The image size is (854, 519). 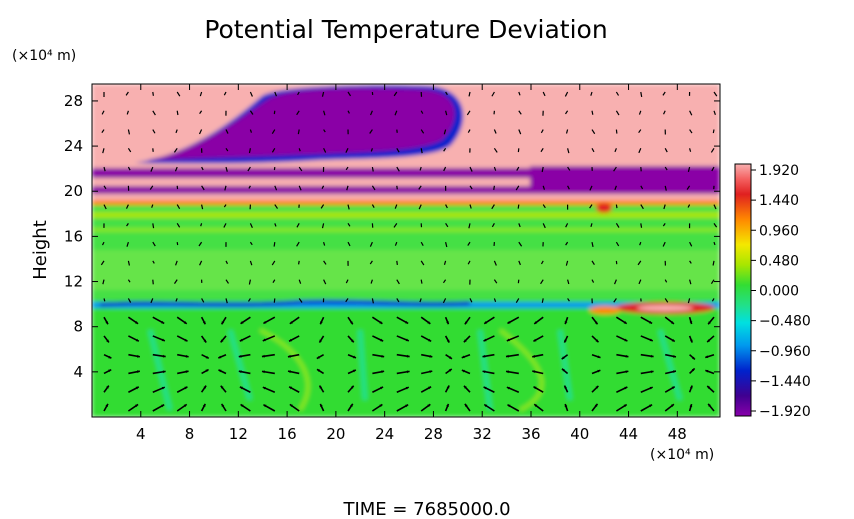 I want to click on y-tick-label: 12, so click(x=73, y=282).